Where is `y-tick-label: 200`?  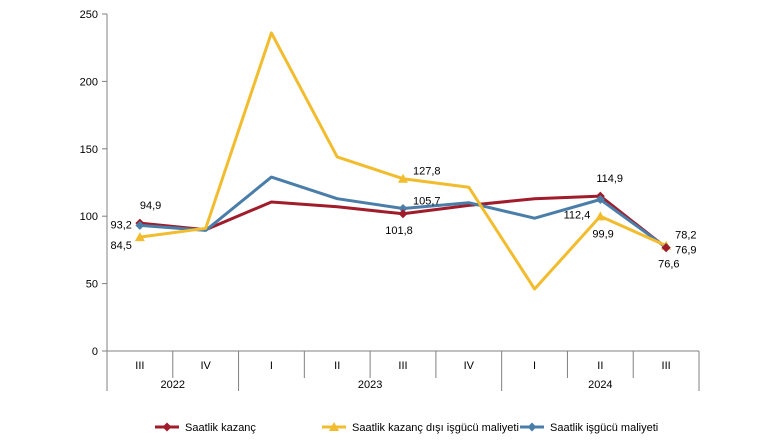
y-tick-label: 200 is located at coordinates (89, 82).